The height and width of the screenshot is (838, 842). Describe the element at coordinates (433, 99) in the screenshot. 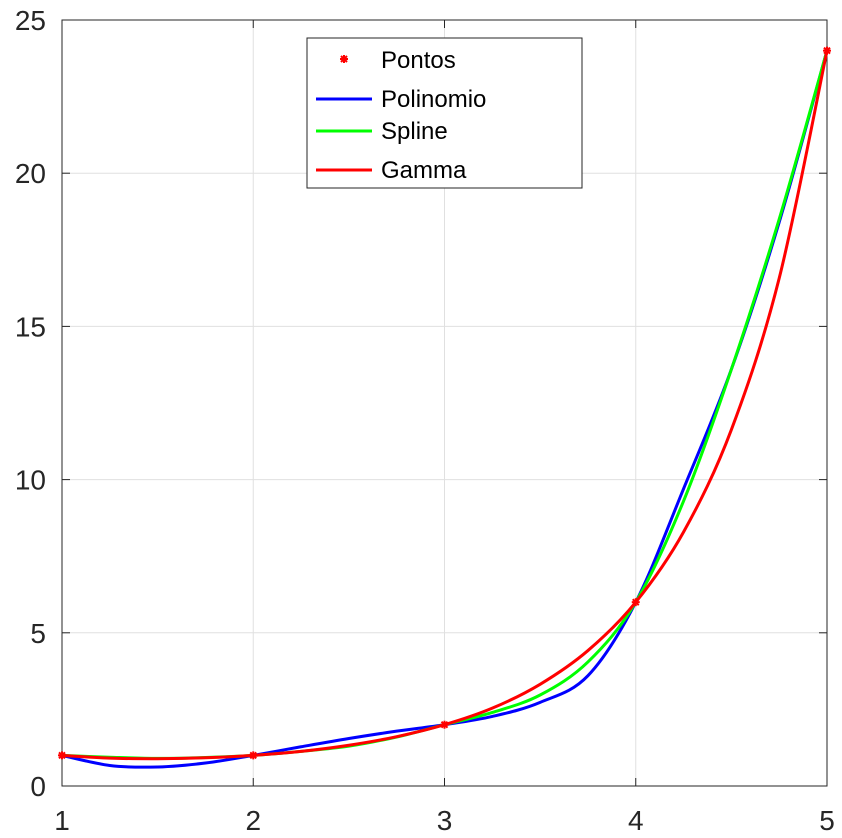

I see `legend-label-polinomio: Polinomio` at that location.